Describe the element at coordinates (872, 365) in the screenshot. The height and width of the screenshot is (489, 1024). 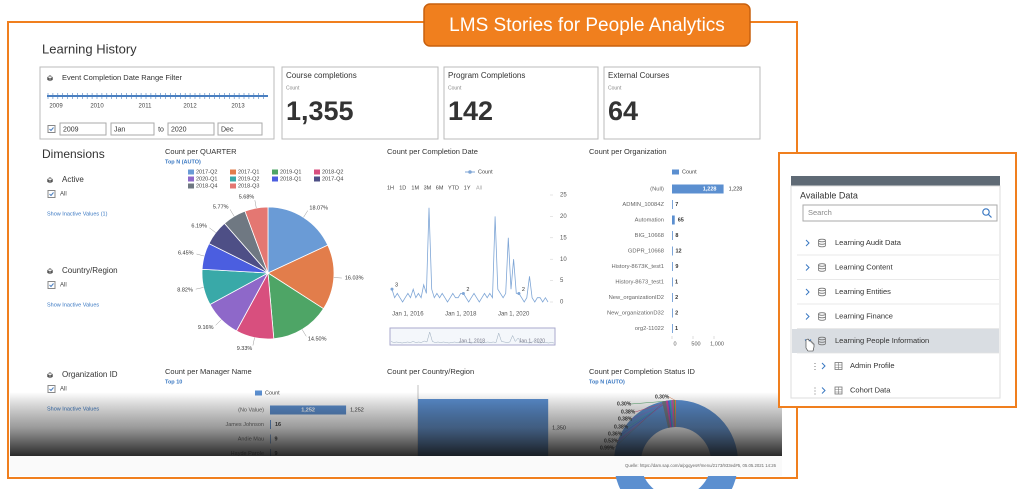
I see `data-object-item: Admin Profile` at that location.